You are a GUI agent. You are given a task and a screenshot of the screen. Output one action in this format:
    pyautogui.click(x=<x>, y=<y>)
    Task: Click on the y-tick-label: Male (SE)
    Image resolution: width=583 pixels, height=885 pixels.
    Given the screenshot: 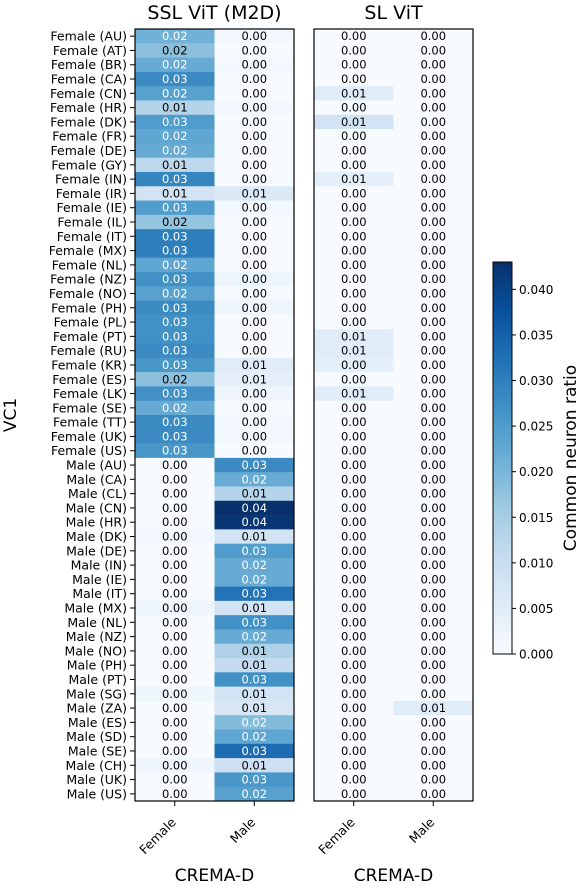 What is the action you would take?
    pyautogui.click(x=97, y=750)
    